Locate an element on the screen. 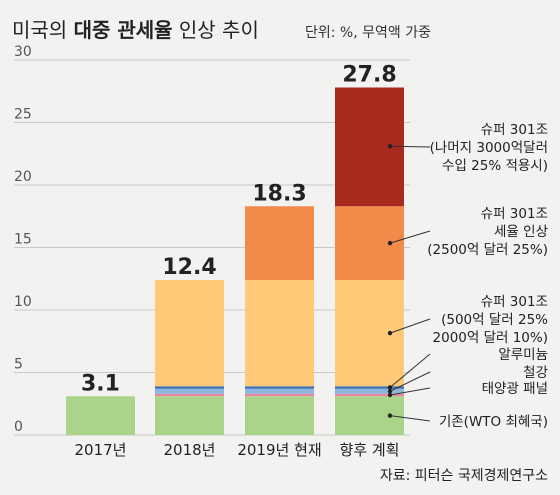 The height and width of the screenshot is (495, 560). y-tick-label: 25 is located at coordinates (23, 115).